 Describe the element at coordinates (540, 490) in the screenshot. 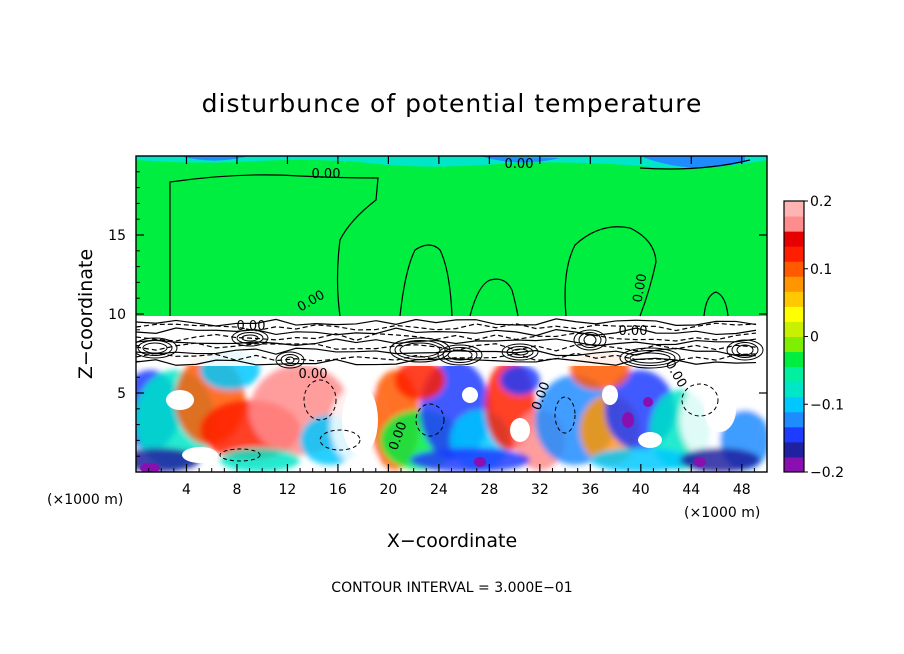

I see `x-tick-label: 32` at that location.